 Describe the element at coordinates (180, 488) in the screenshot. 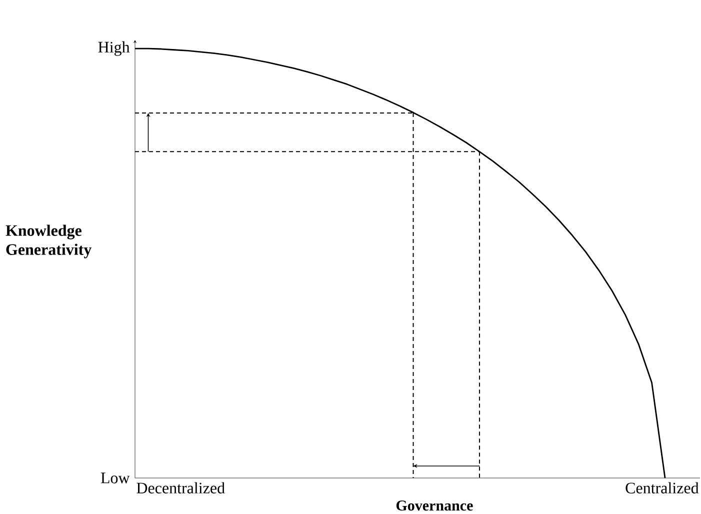

I see `text: Decentralized` at that location.